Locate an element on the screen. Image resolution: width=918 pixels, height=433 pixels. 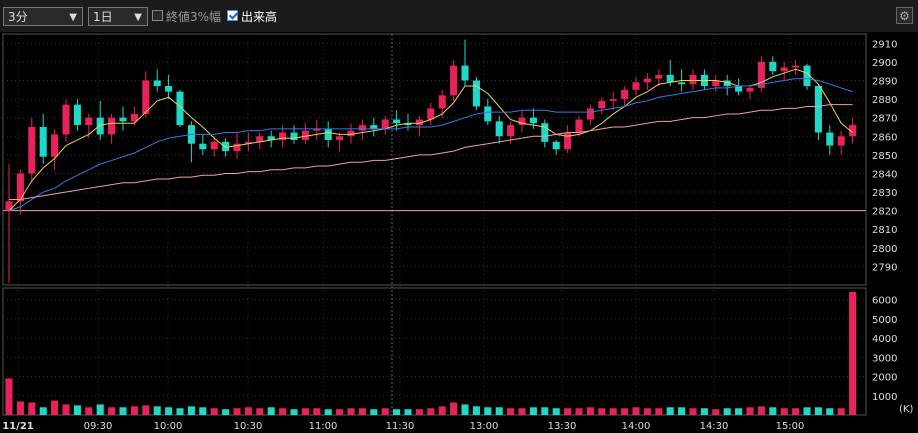
period-select-label: 1日 is located at coordinates (103, 17).